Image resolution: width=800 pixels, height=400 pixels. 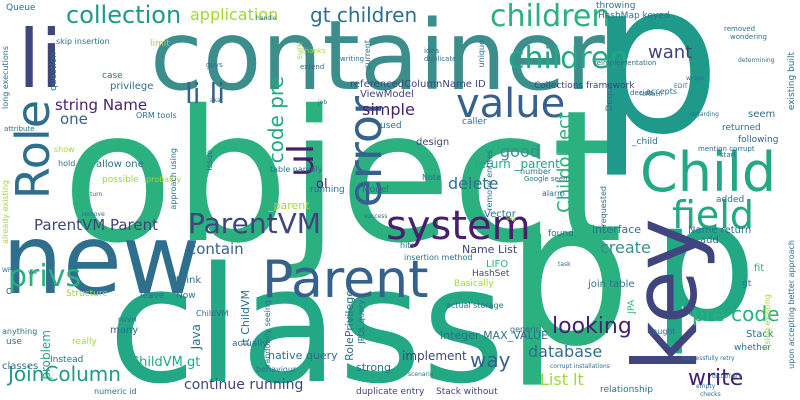 I want to click on word-orm-tools: ORM tools, so click(x=156, y=115).